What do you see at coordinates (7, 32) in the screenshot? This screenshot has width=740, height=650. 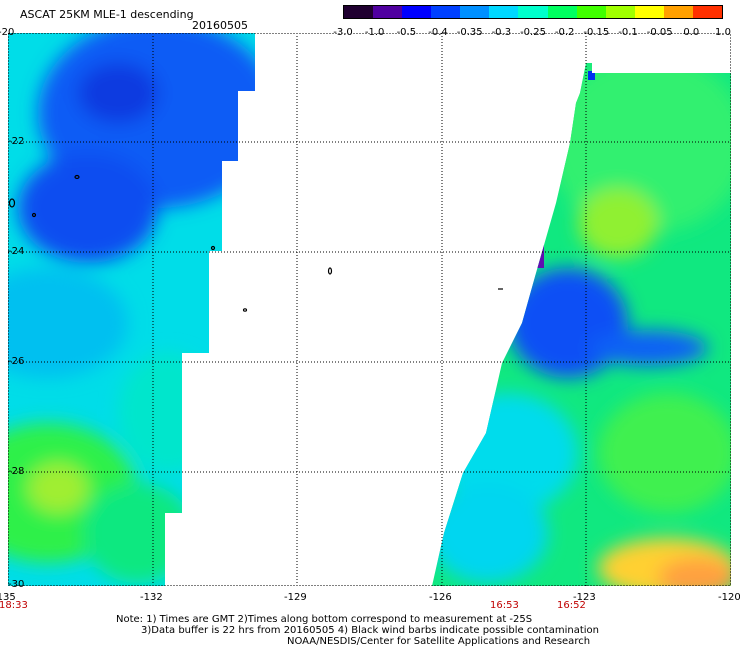 I see `latitude-label: -20` at bounding box center [7, 32].